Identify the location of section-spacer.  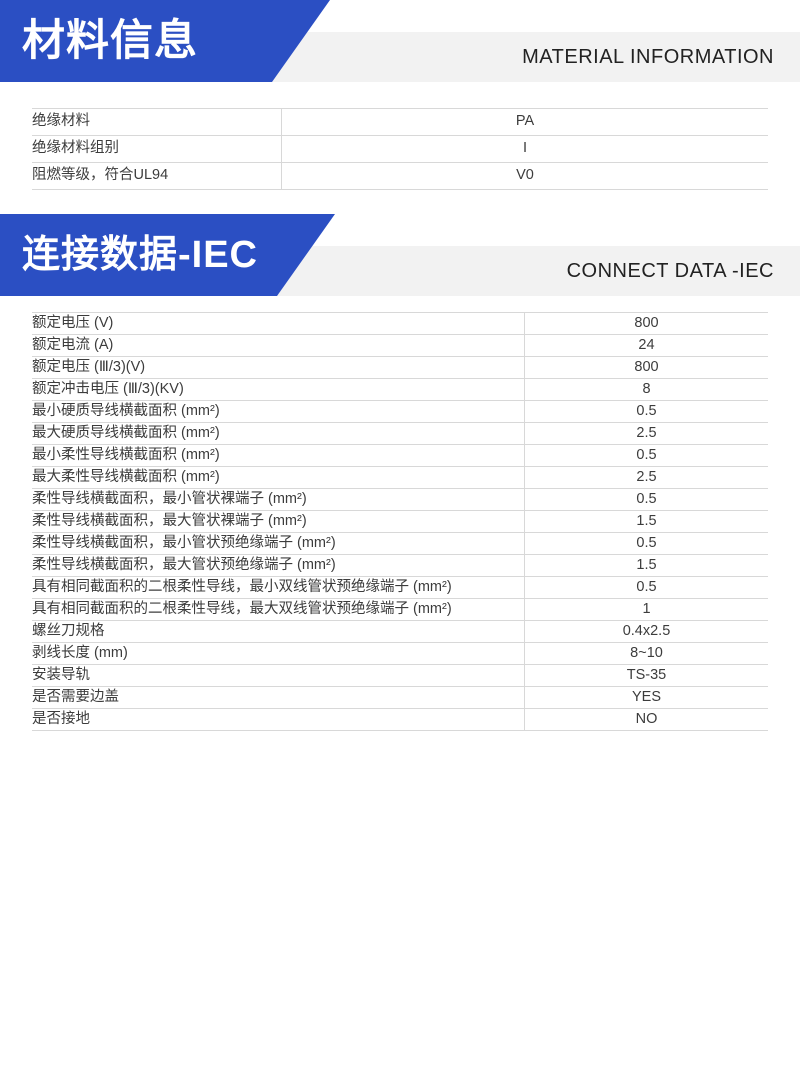
(400, 202).